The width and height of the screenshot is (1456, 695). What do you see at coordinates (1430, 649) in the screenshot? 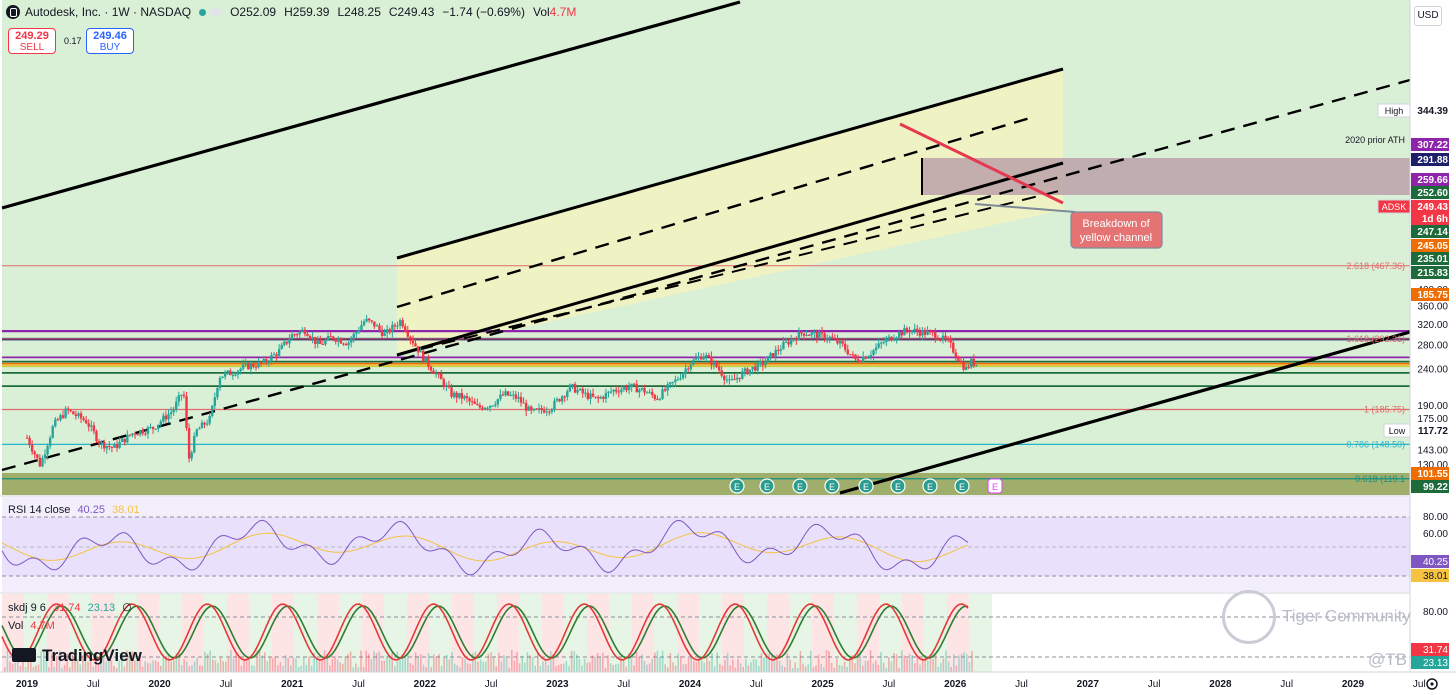
I see `kdj-value-box` at bounding box center [1430, 649].